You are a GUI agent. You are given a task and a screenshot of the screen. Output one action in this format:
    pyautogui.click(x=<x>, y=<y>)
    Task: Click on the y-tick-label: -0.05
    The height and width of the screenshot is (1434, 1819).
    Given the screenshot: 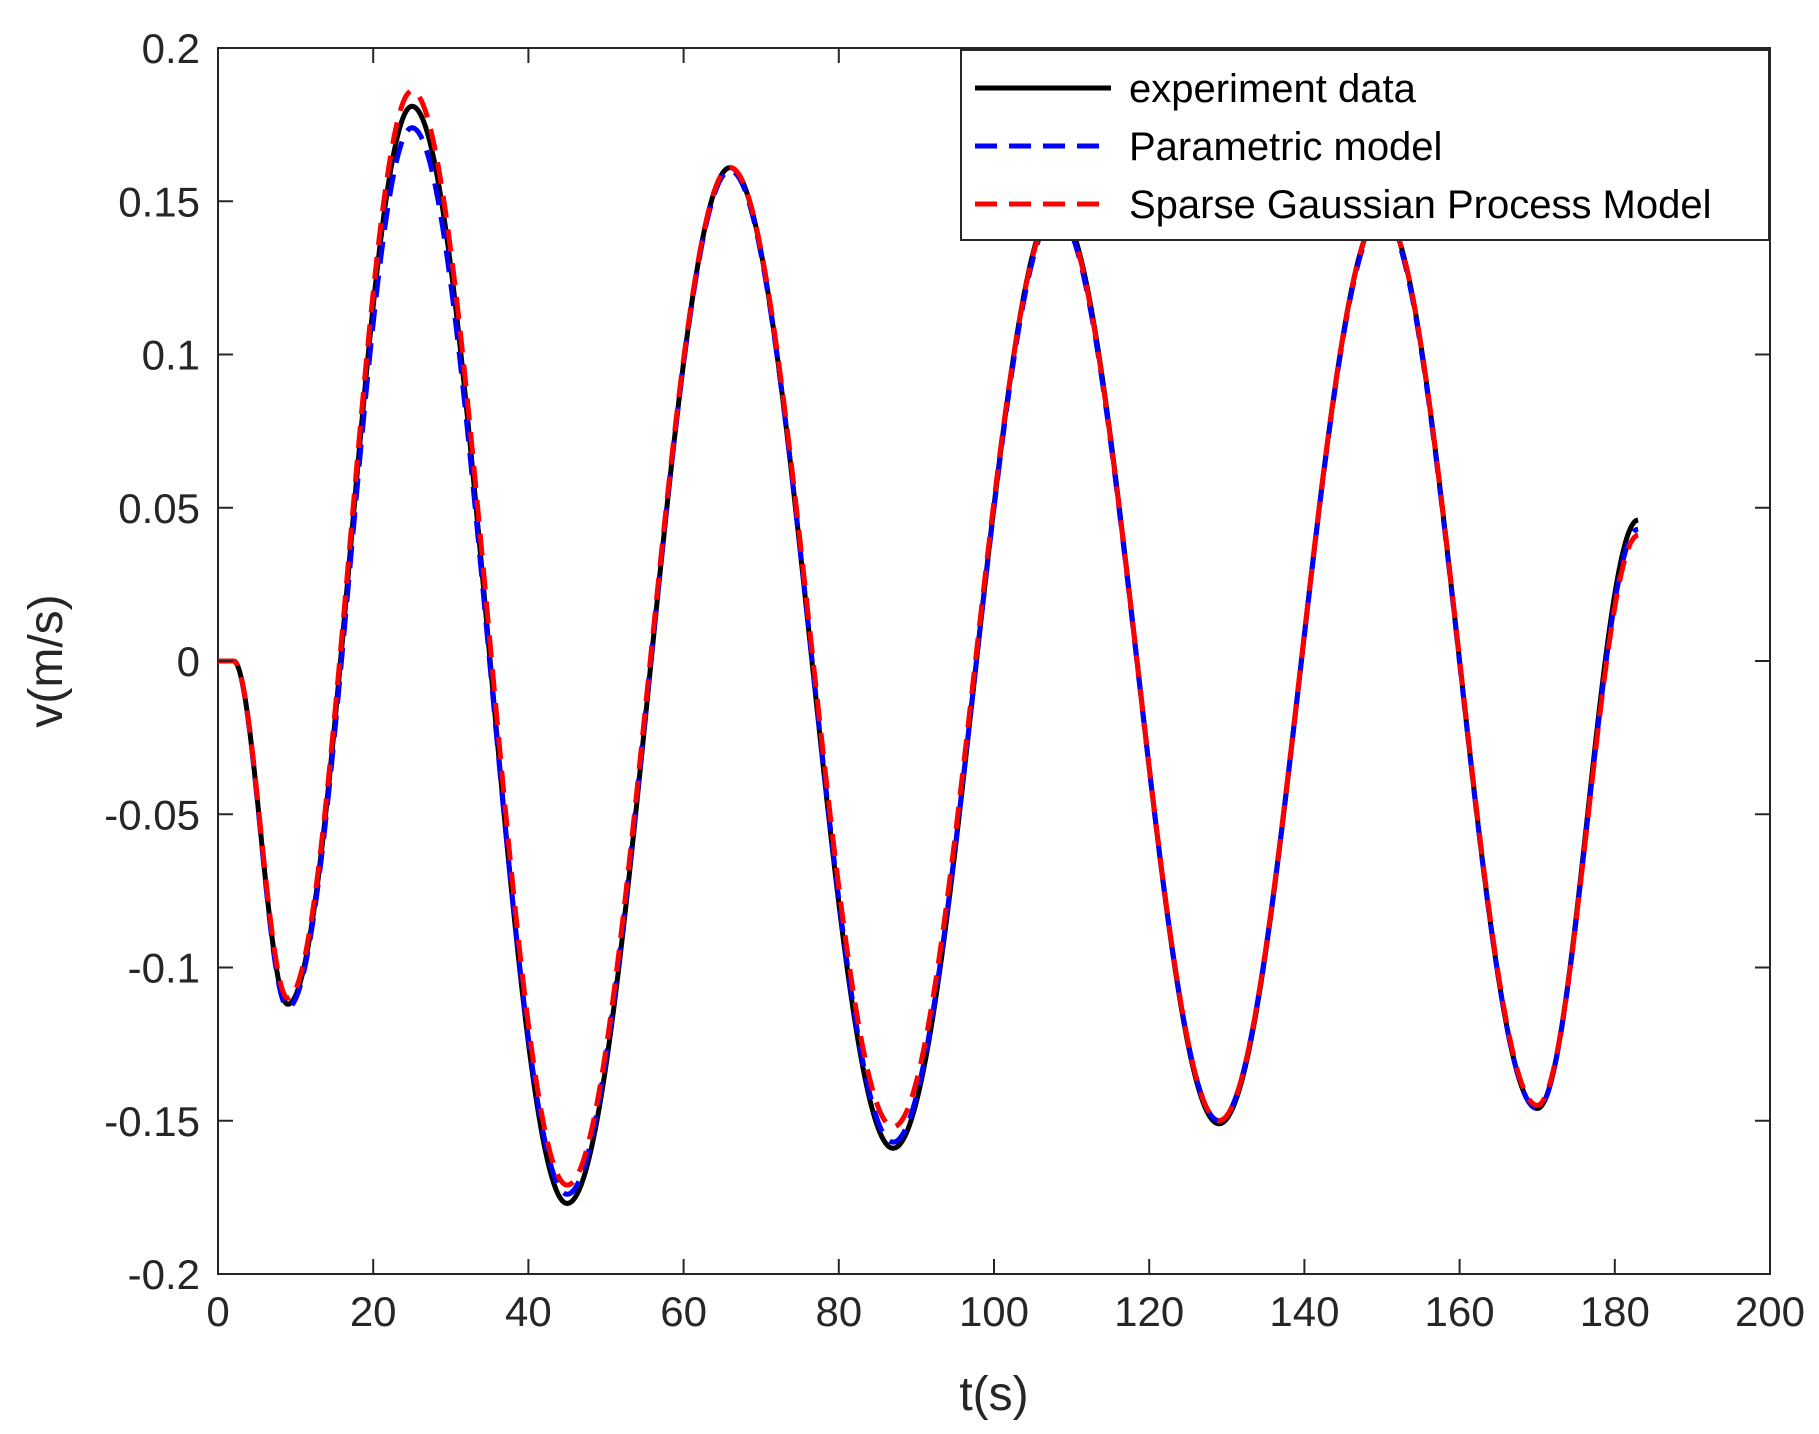 What is the action you would take?
    pyautogui.click(x=152, y=814)
    